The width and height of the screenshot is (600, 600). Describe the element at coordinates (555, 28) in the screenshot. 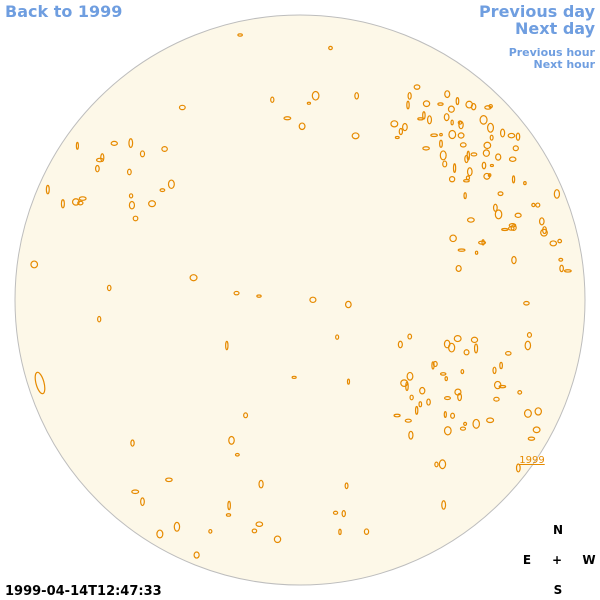

I see `next-day-link: Next day` at that location.